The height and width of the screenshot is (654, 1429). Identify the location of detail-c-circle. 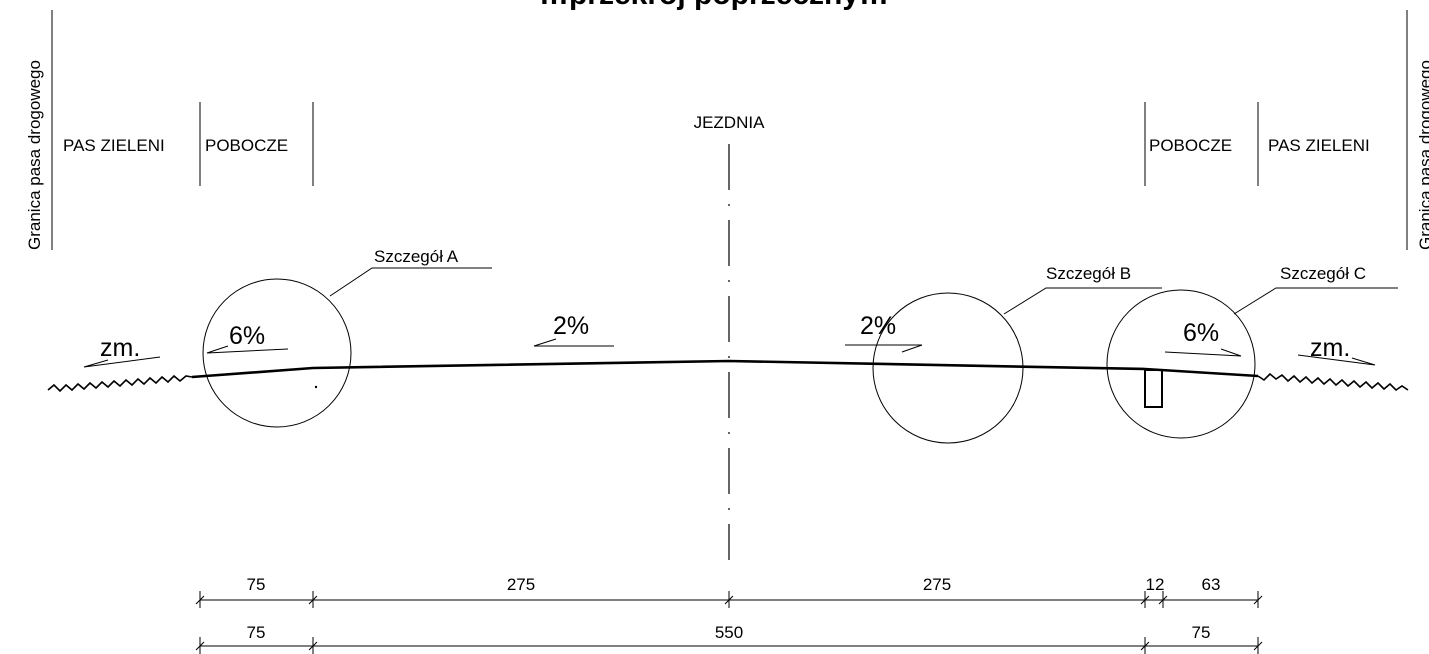
(1181, 364).